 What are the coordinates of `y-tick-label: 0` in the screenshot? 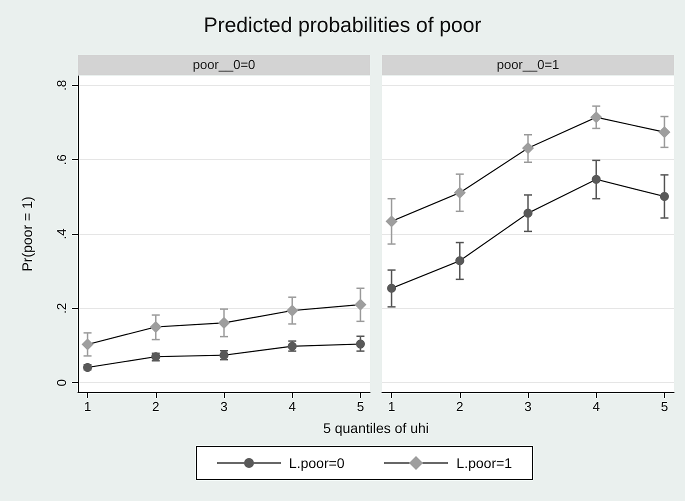 It's located at (61, 382).